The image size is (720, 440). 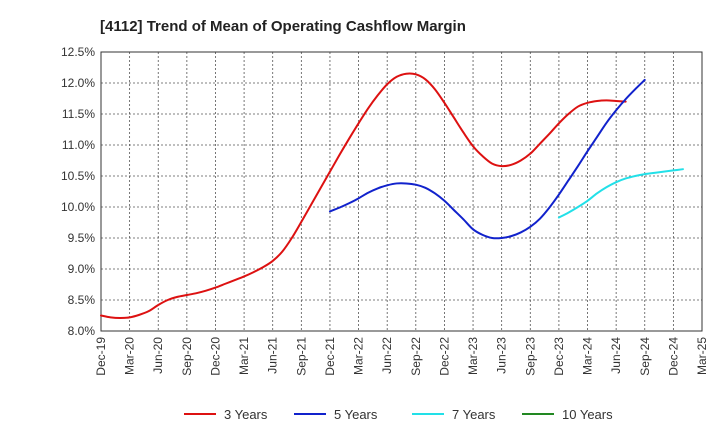 What do you see at coordinates (246, 414) in the screenshot?
I see `legend-label-3-years: 3 Years` at bounding box center [246, 414].